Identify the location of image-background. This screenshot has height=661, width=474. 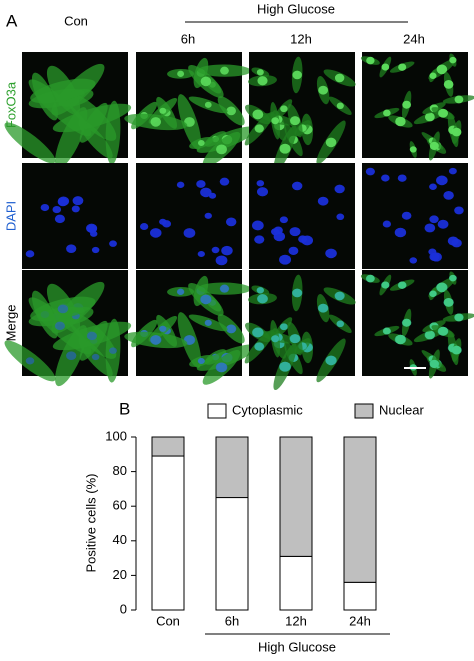
(415, 216).